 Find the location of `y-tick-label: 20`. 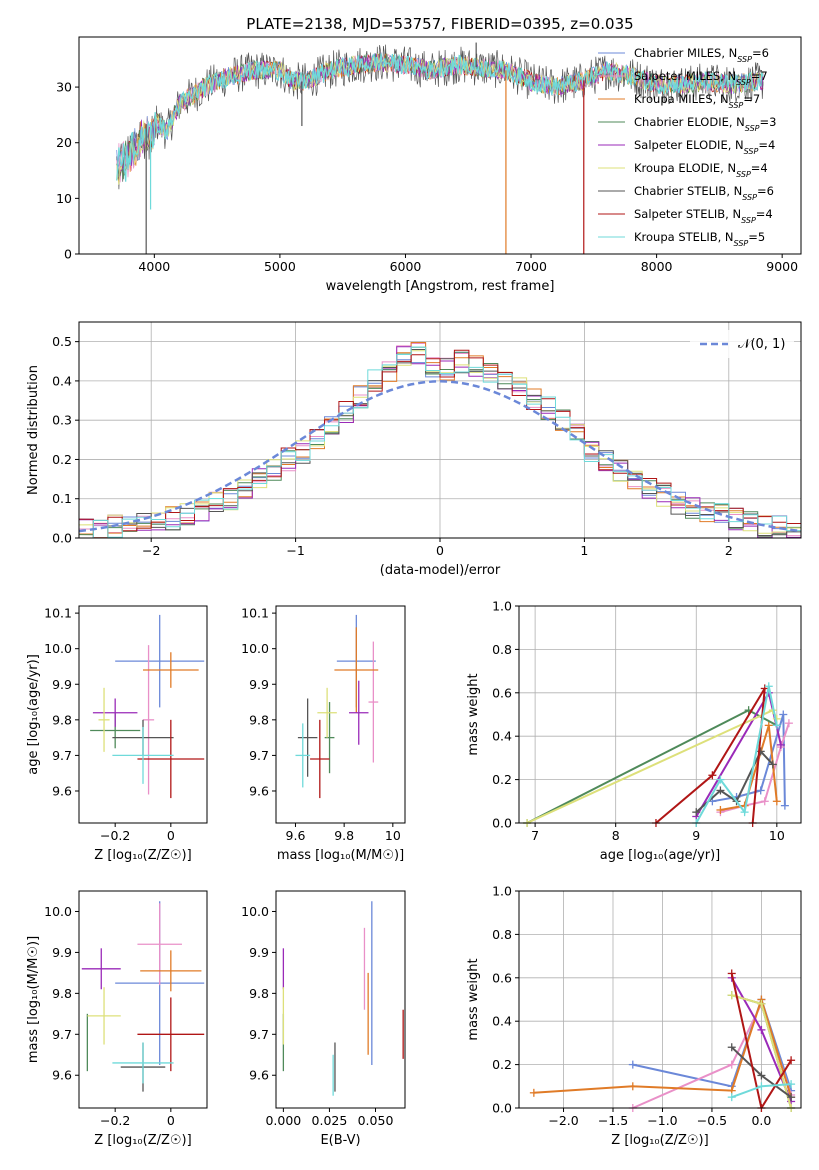

y-tick-label: 20 is located at coordinates (64, 142).